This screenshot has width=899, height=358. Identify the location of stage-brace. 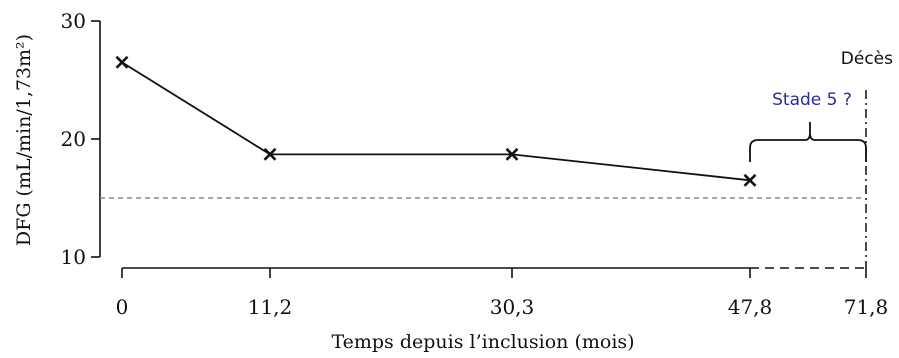
(808, 142).